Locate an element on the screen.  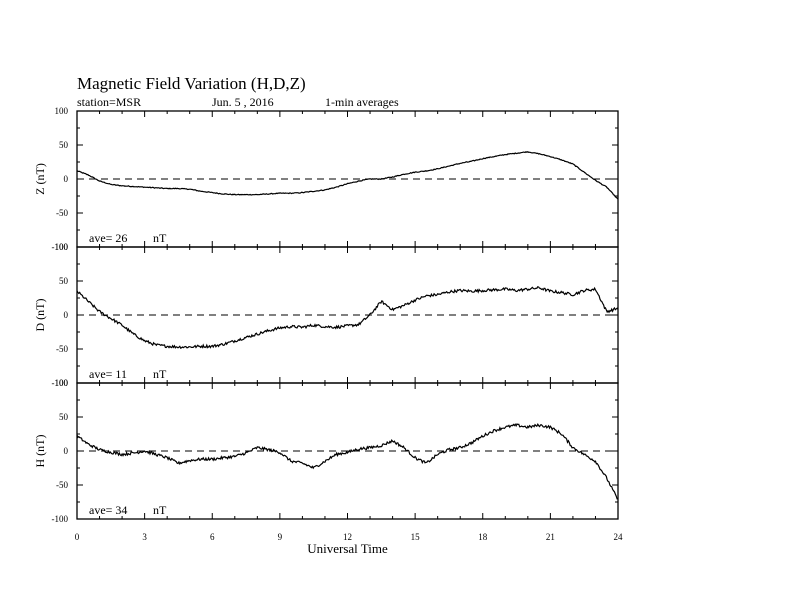
y-tick-label-z: -100 is located at coordinates (60, 247).